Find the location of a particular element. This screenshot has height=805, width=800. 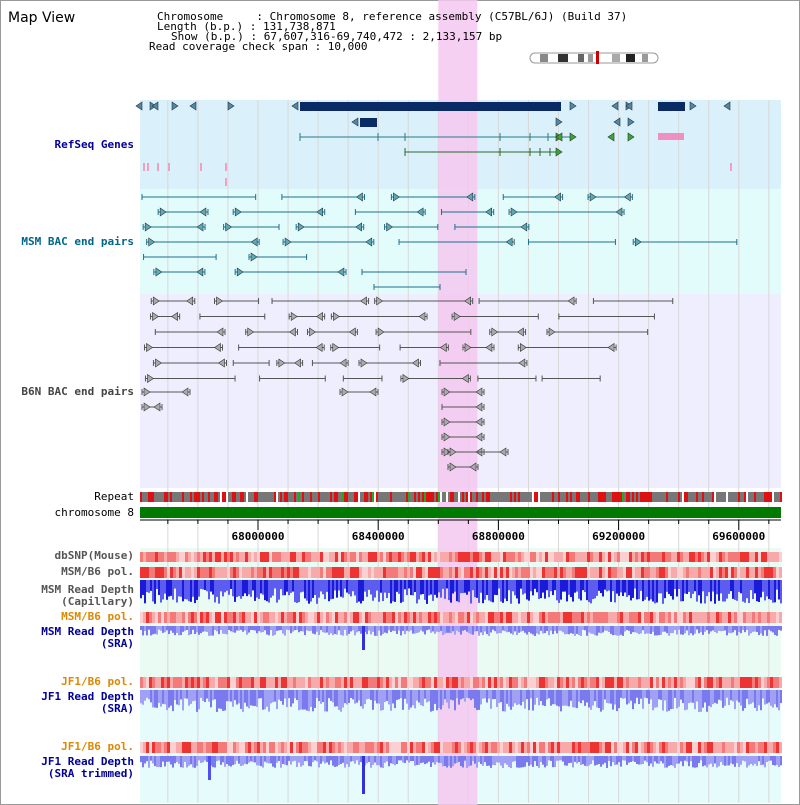

chromosome-ideogram is located at coordinates (594, 57).